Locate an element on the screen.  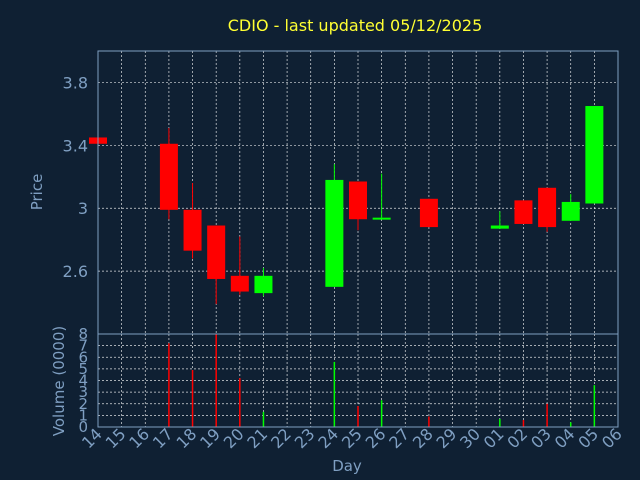
volume-axis-title: Volume (0000) is located at coordinates (59, 381).